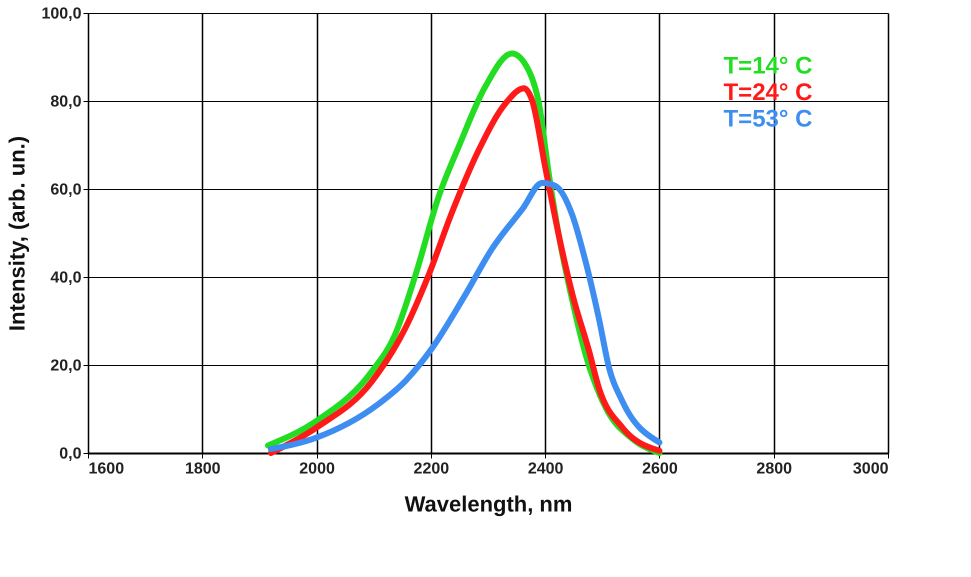  Describe the element at coordinates (660, 469) in the screenshot. I see `x-tick-label: 2600` at that location.